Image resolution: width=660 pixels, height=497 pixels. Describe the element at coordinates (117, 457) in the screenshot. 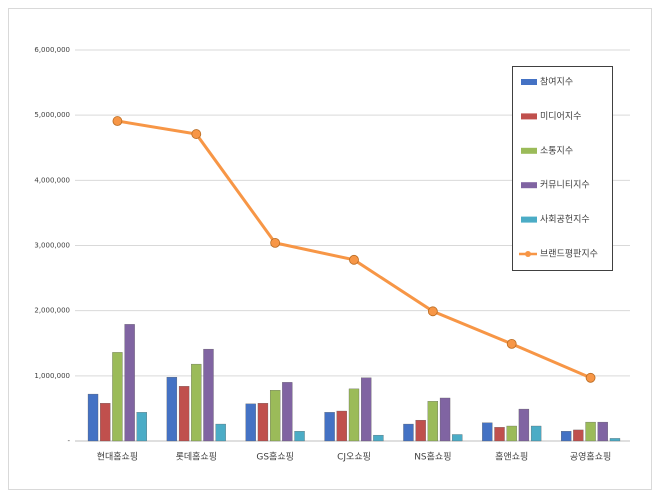

I see `x-tick-label: 현대홈쇼핑` at that location.